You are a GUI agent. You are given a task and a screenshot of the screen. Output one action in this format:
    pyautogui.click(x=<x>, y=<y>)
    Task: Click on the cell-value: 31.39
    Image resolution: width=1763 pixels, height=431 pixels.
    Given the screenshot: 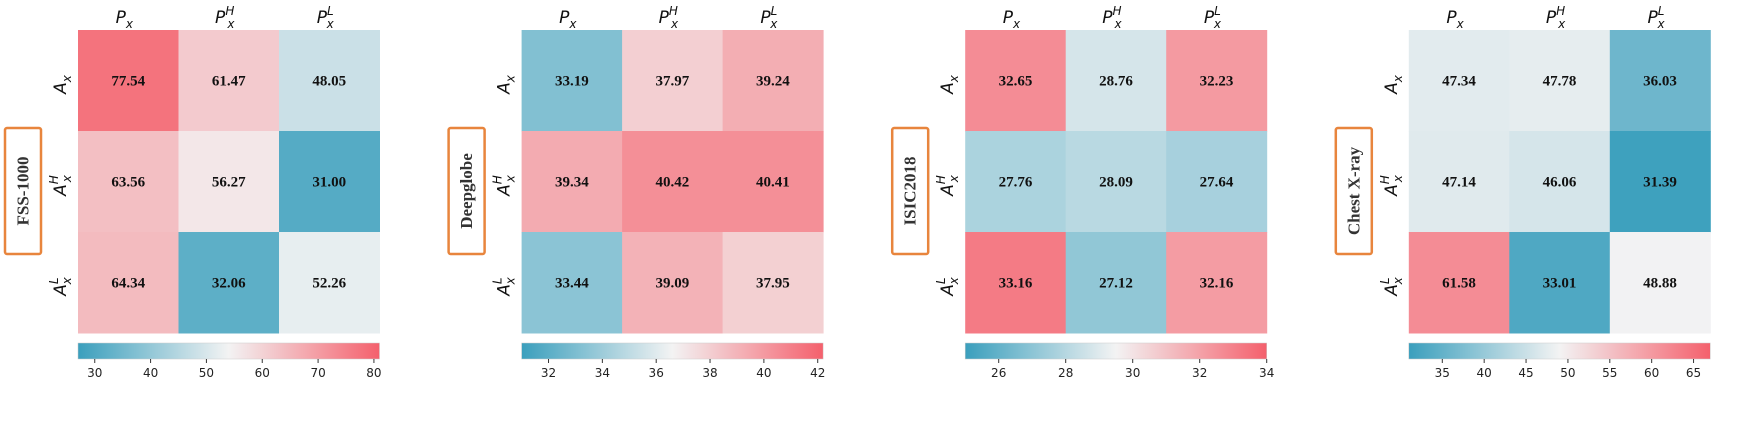 What is the action you would take?
    pyautogui.click(x=1660, y=183)
    